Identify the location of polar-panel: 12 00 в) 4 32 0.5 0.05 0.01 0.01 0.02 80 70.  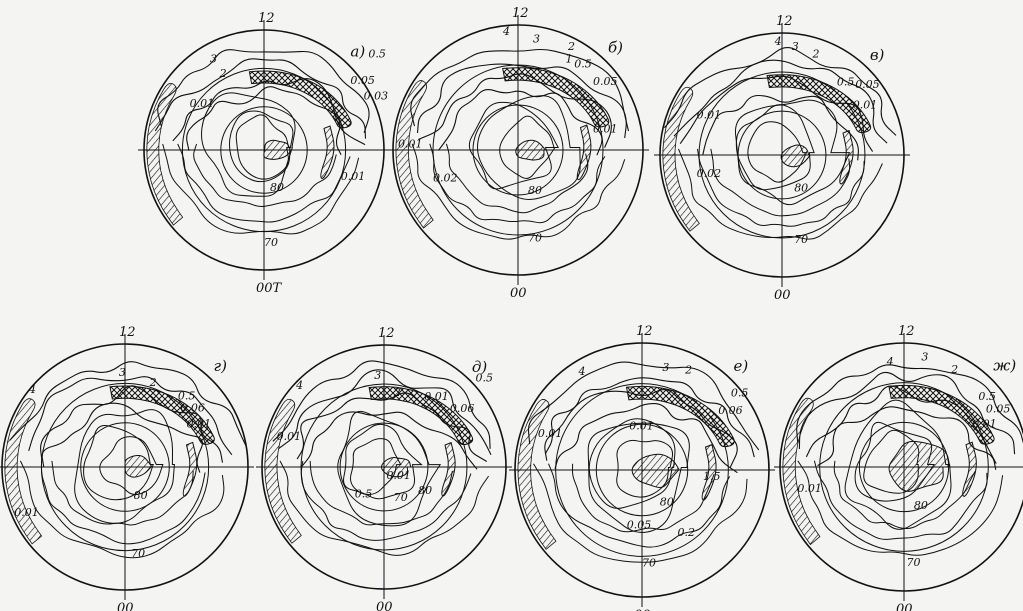
(782, 158).